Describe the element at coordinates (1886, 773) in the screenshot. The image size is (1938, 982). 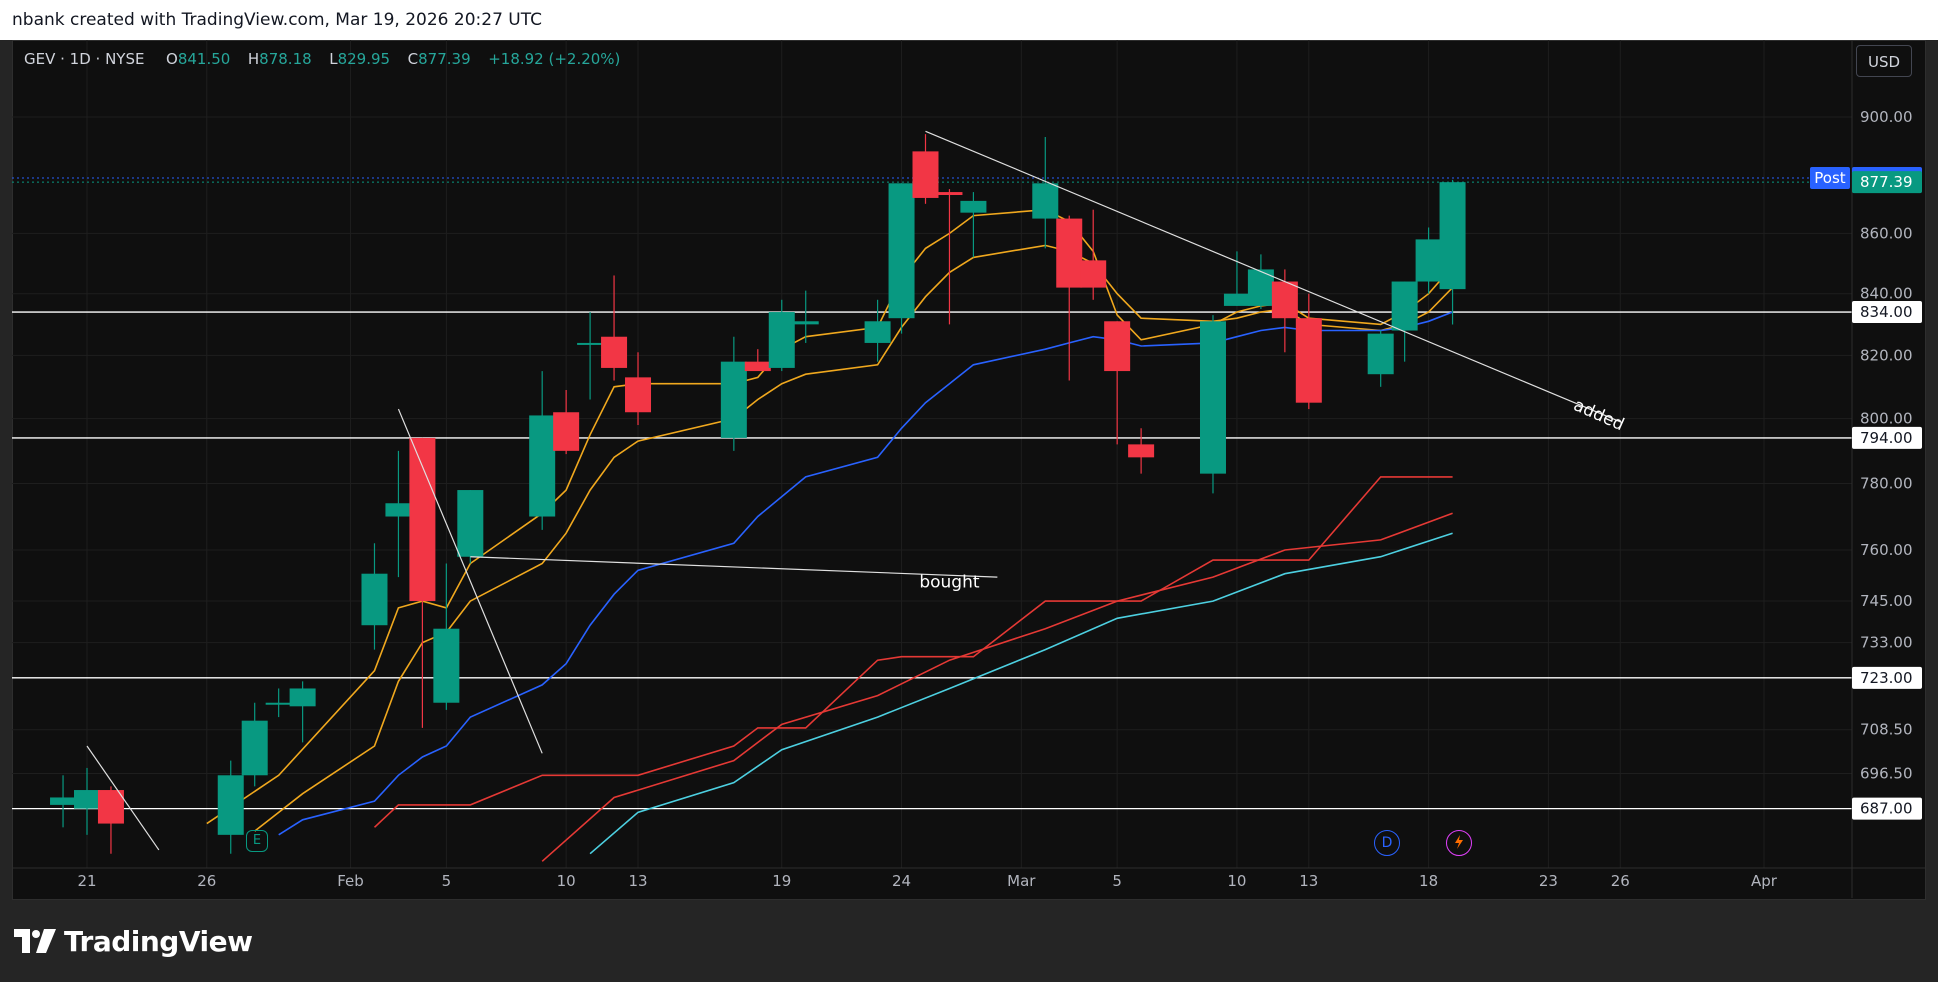
I see `y-tick-label: 696.50` at that location.